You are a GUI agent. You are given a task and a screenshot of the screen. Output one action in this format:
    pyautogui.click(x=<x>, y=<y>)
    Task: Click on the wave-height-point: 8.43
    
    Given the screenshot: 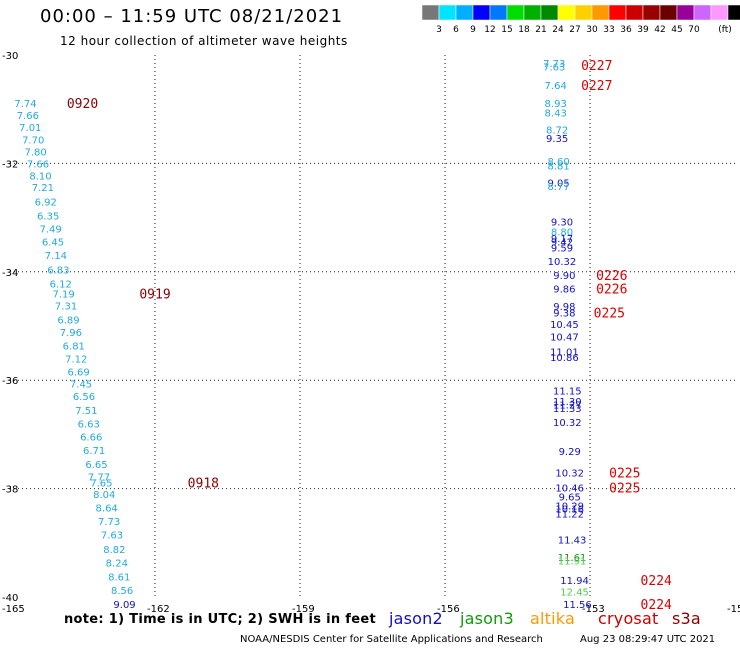 What is the action you would take?
    pyautogui.click(x=556, y=113)
    